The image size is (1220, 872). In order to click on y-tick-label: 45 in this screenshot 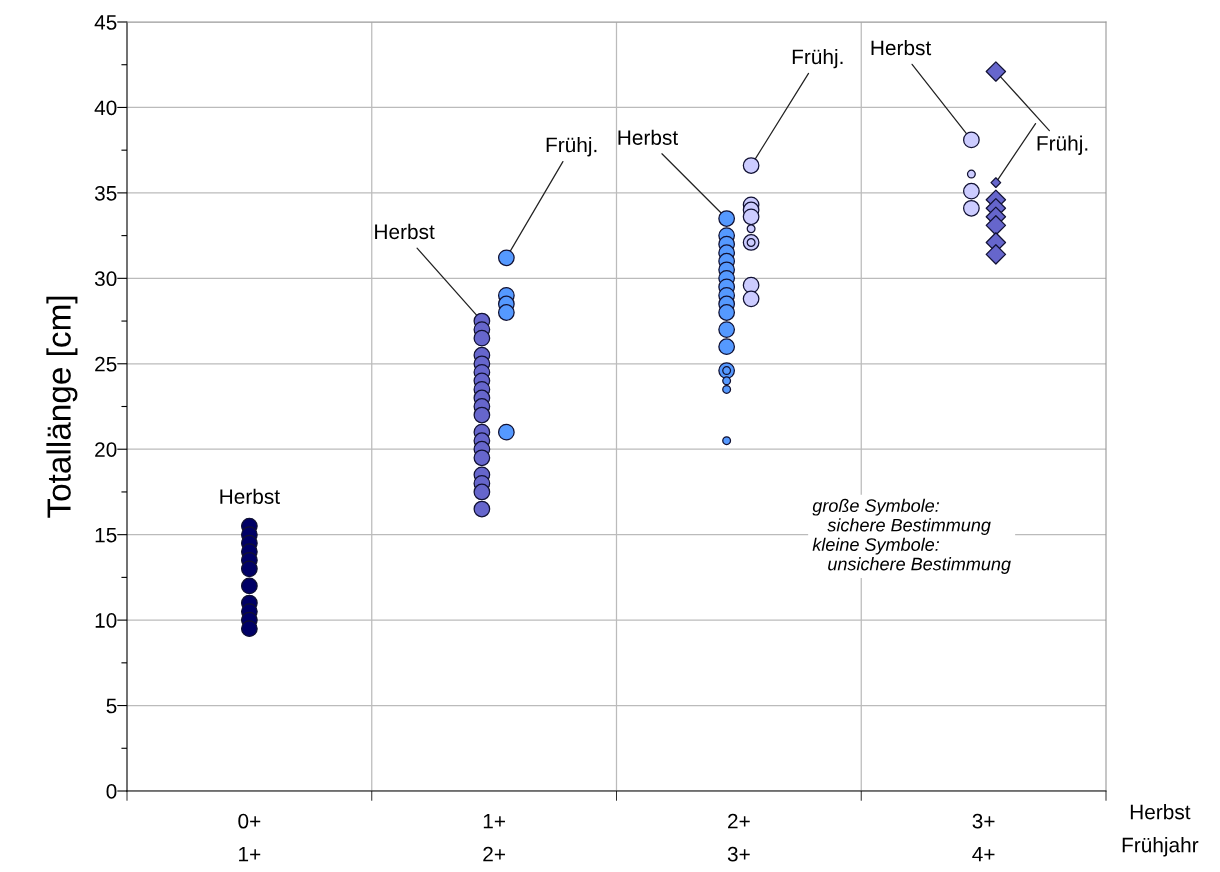, I will do `click(105, 22)`.